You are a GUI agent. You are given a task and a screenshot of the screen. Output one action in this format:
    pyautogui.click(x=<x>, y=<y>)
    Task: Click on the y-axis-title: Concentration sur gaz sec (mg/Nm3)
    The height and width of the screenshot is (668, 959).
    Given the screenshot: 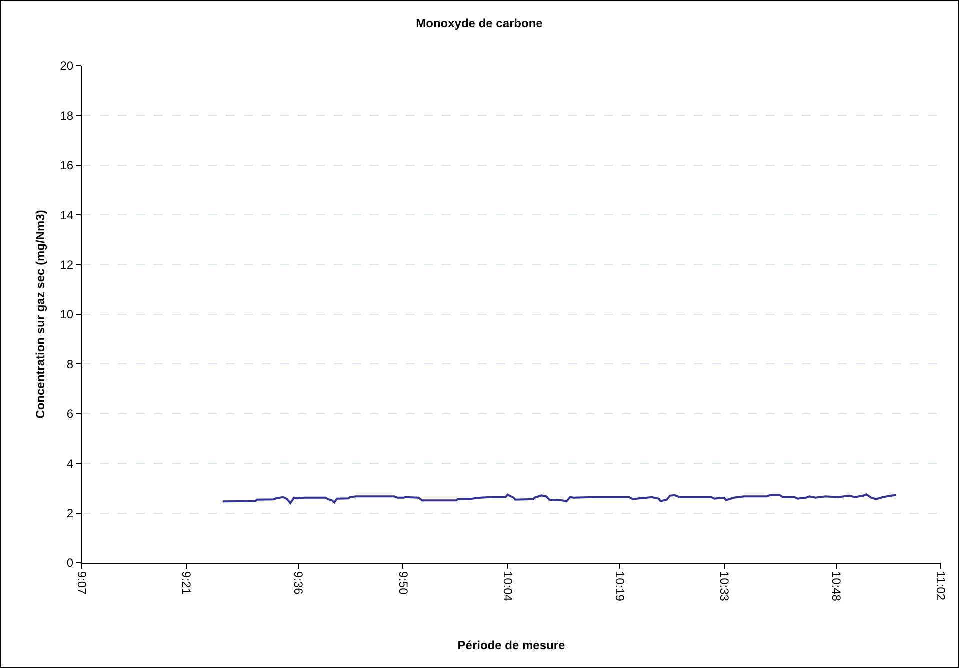 What is the action you would take?
    pyautogui.click(x=41, y=314)
    